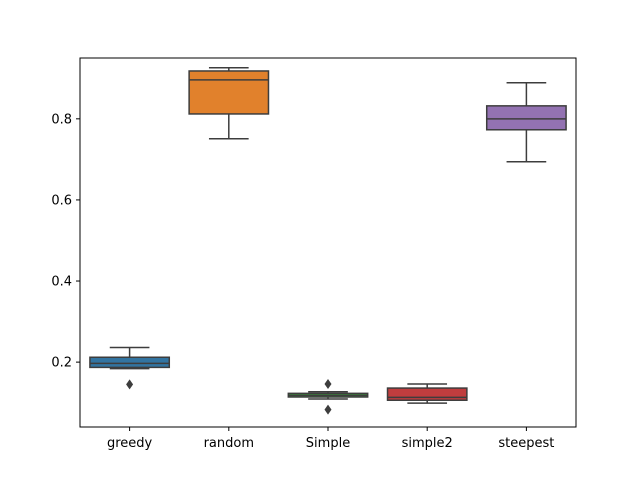  I want to click on box-greedy, so click(130, 368).